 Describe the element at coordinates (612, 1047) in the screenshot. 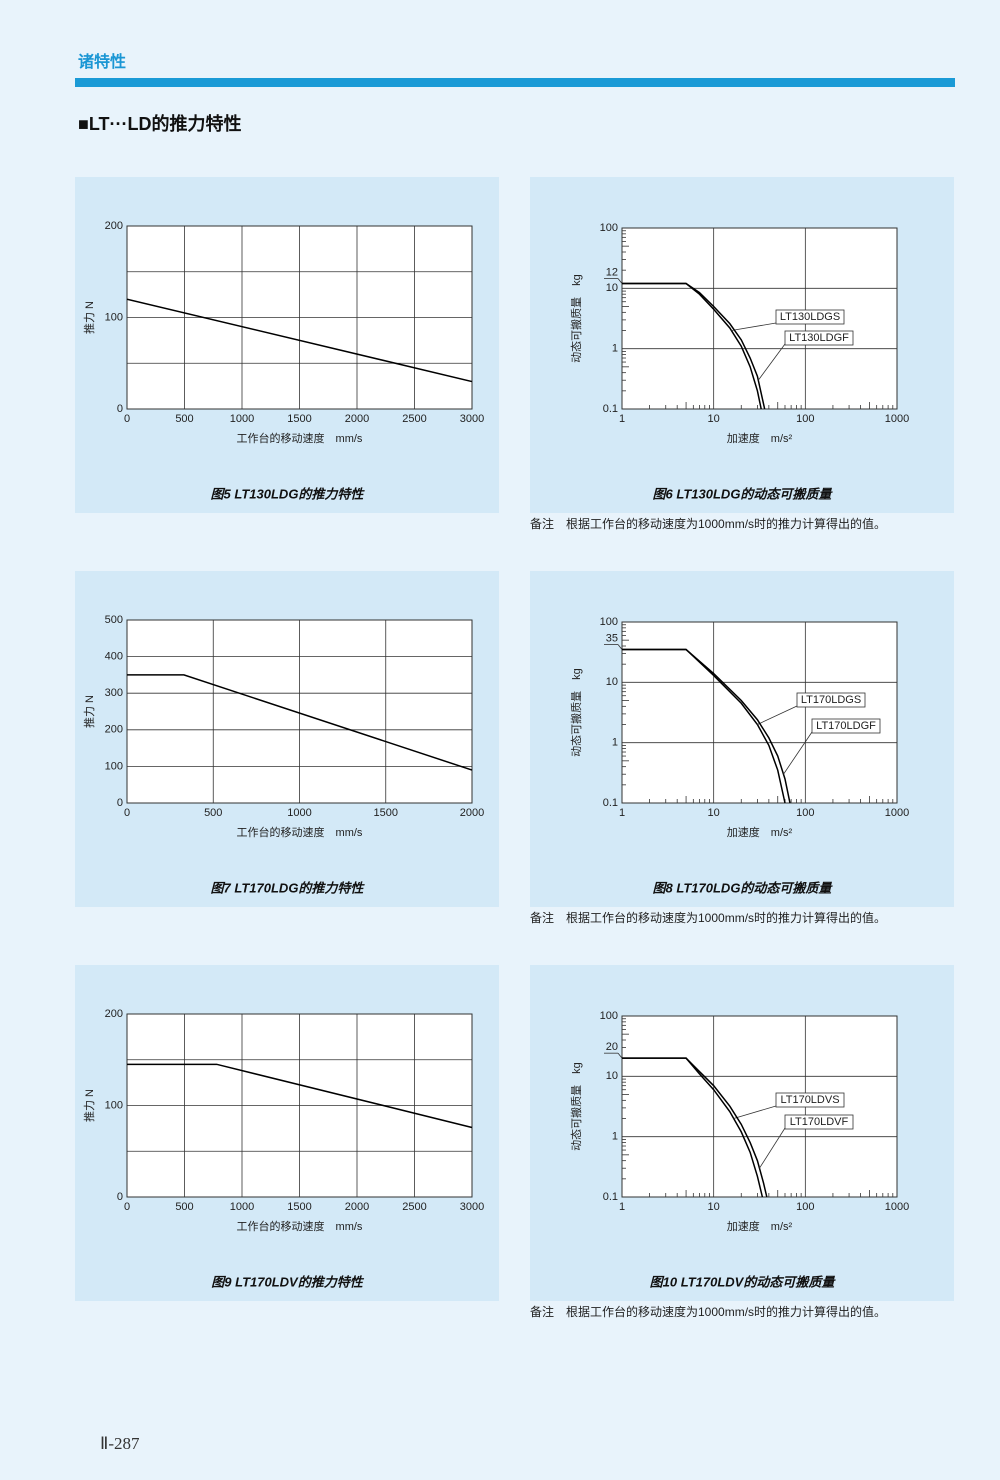

I see `y-tick-label: 20` at that location.